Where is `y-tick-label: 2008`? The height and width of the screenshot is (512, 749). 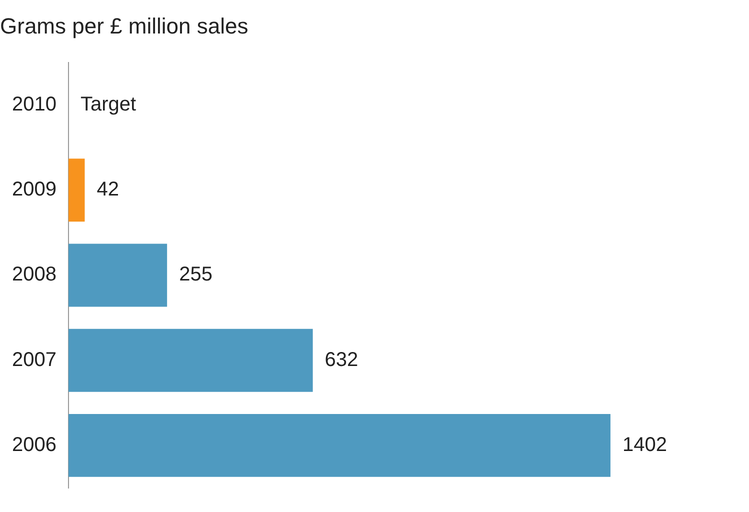 y-tick-label: 2008 is located at coordinates (34, 275).